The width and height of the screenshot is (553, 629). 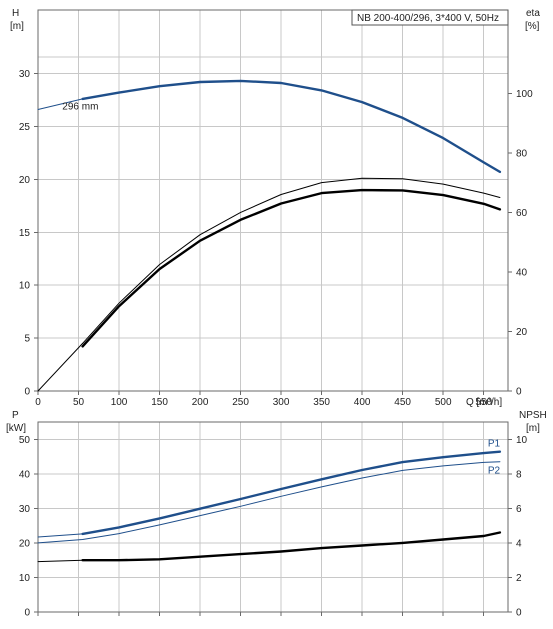 What do you see at coordinates (443, 402) in the screenshot?
I see `x-tick-label: 500` at bounding box center [443, 402].